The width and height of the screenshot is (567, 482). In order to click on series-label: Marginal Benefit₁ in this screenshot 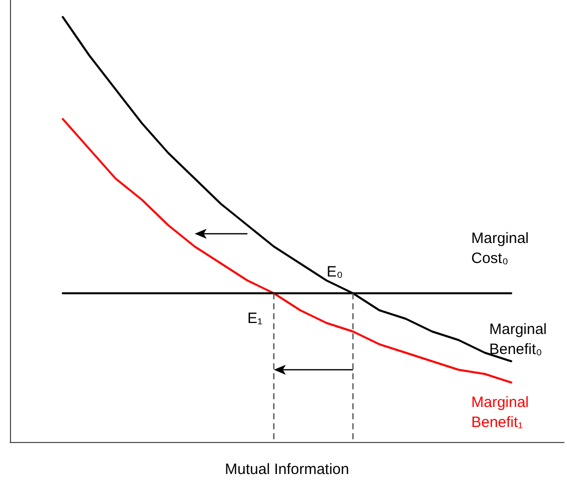, I will do `click(500, 412)`.